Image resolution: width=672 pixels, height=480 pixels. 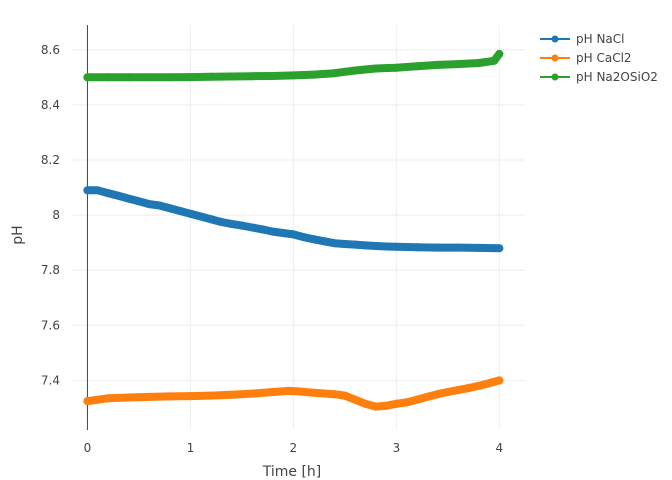 I want to click on y-tick-label: 8.6, so click(x=50, y=50).